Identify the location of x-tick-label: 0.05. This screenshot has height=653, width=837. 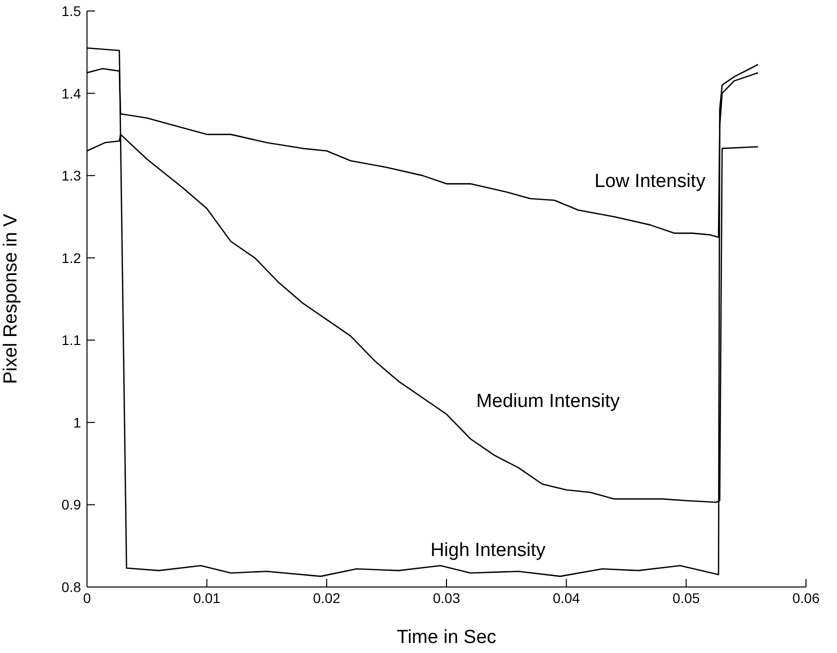
(686, 598).